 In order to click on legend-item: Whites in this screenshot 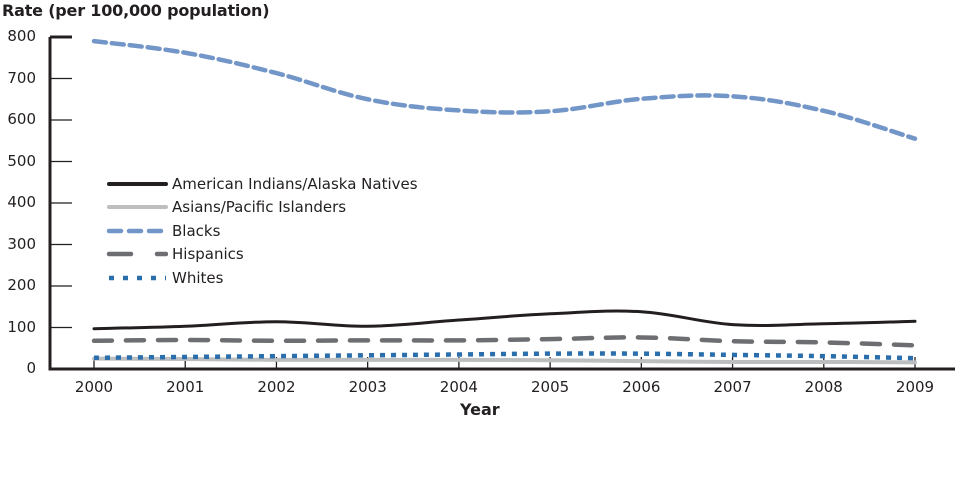, I will do `click(262, 278)`.